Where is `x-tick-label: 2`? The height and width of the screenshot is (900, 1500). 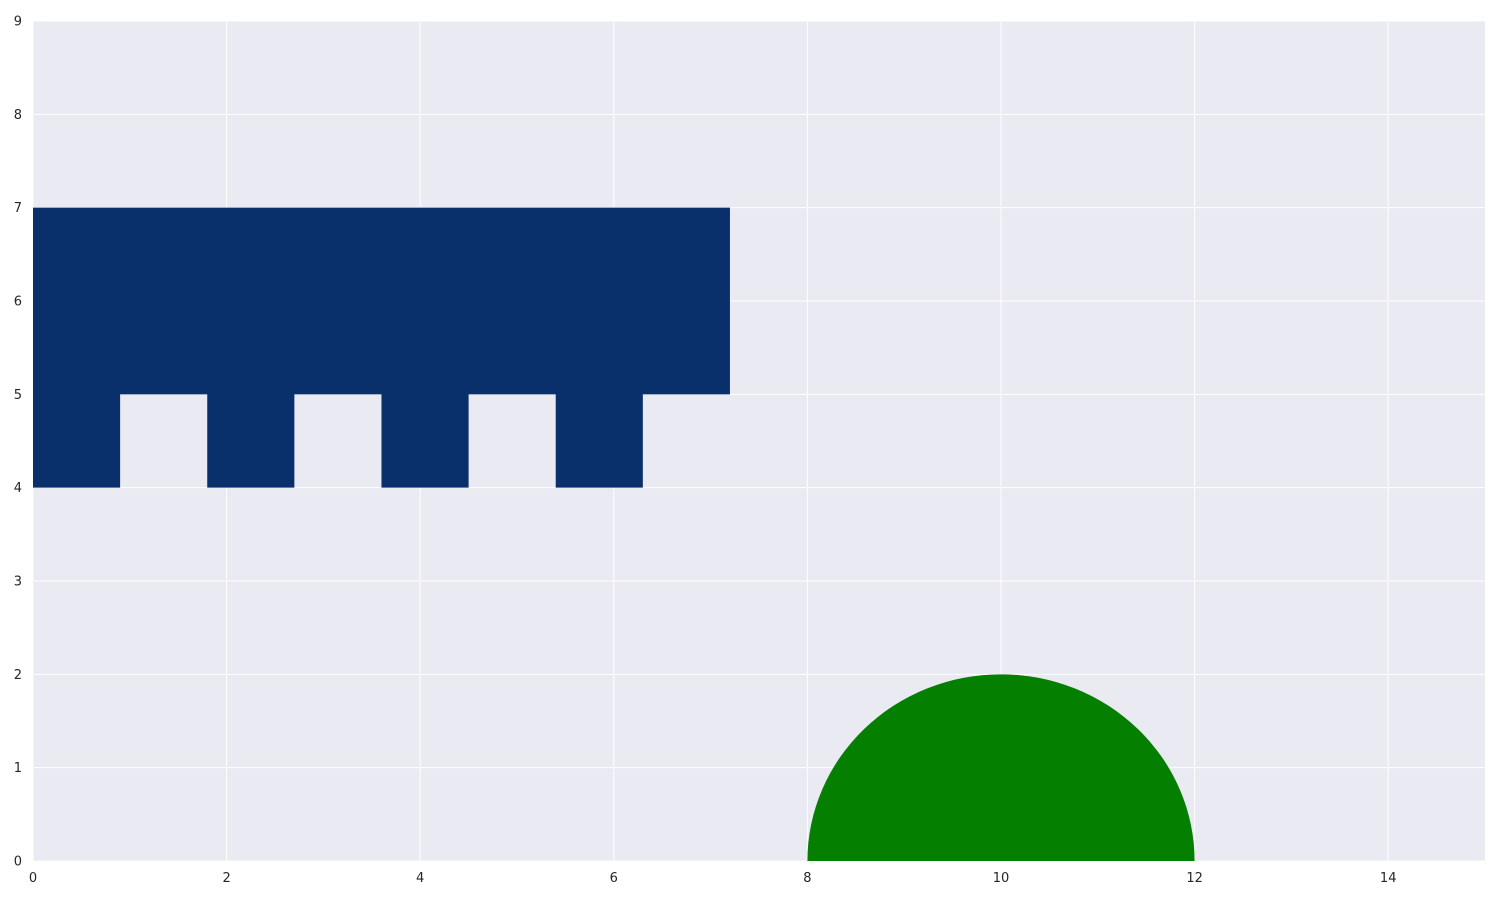
x-tick-label: 2 is located at coordinates (226, 878).